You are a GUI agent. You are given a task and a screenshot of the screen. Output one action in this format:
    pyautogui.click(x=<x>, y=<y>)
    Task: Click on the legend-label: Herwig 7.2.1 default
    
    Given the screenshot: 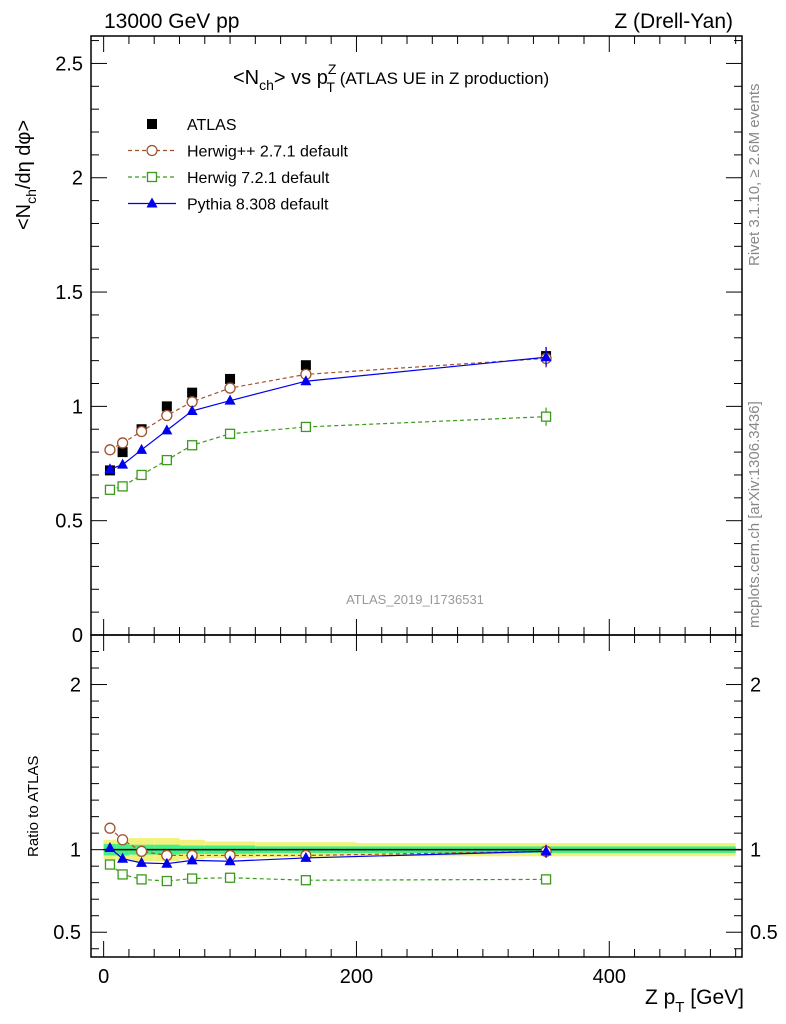 What is the action you would take?
    pyautogui.click(x=258, y=178)
    